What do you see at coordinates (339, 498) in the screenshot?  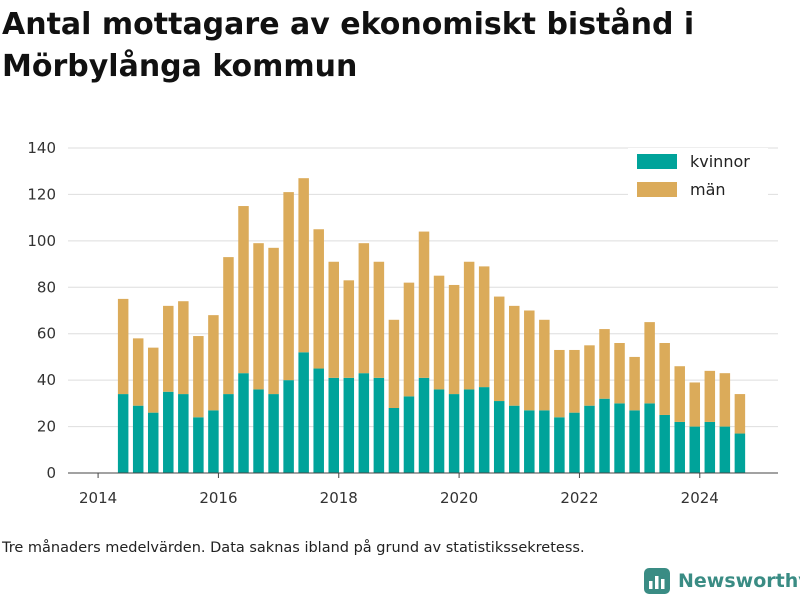 I see `x-tick-label: 2018` at bounding box center [339, 498].